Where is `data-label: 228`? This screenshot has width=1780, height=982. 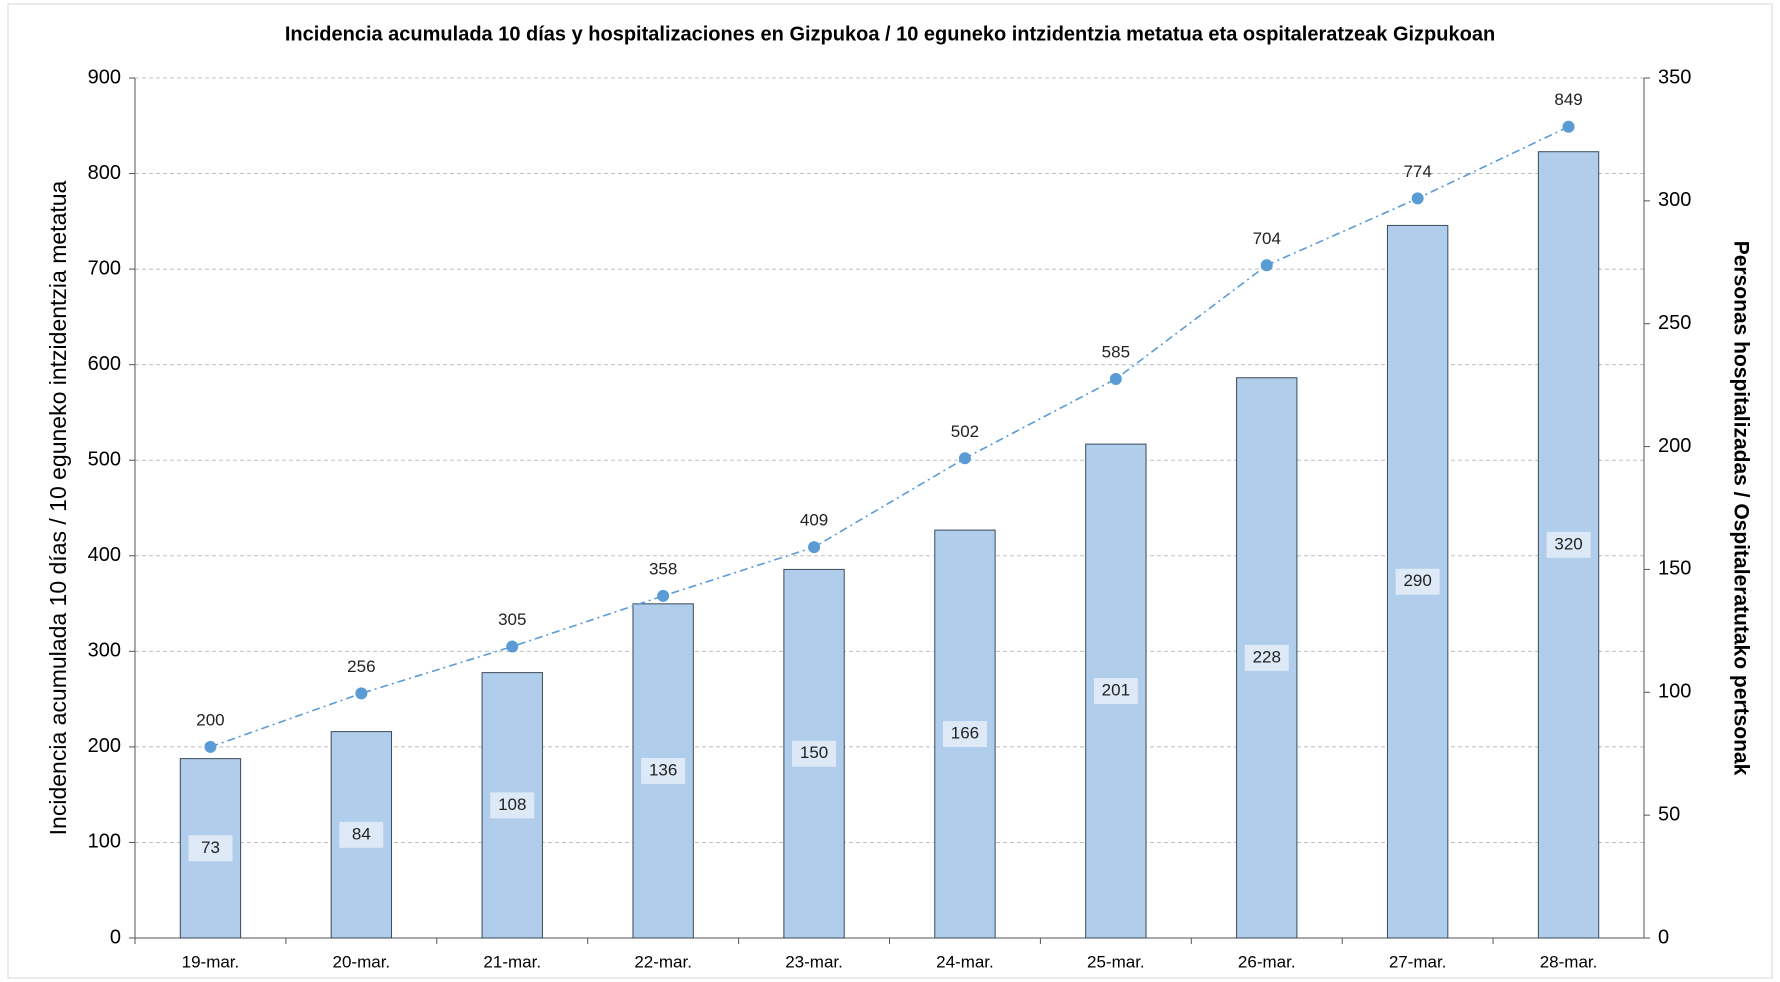 data-label: 228 is located at coordinates (1267, 656).